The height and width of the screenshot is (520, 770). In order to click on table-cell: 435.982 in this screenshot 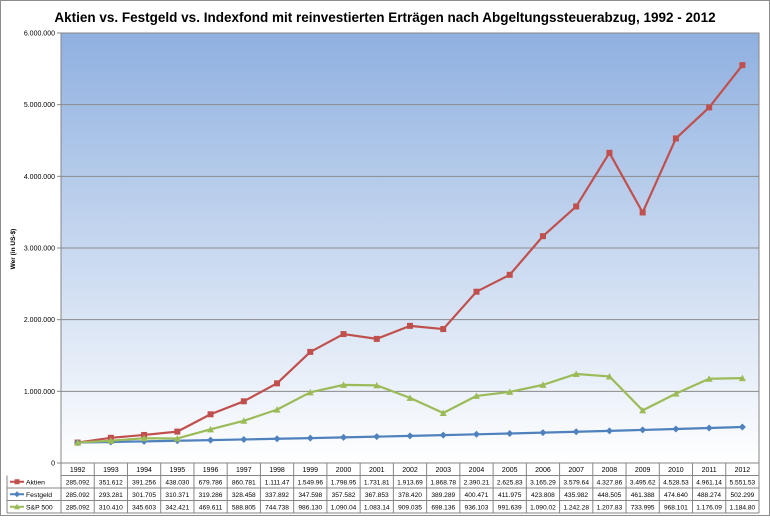, I will do `click(576, 495)`.